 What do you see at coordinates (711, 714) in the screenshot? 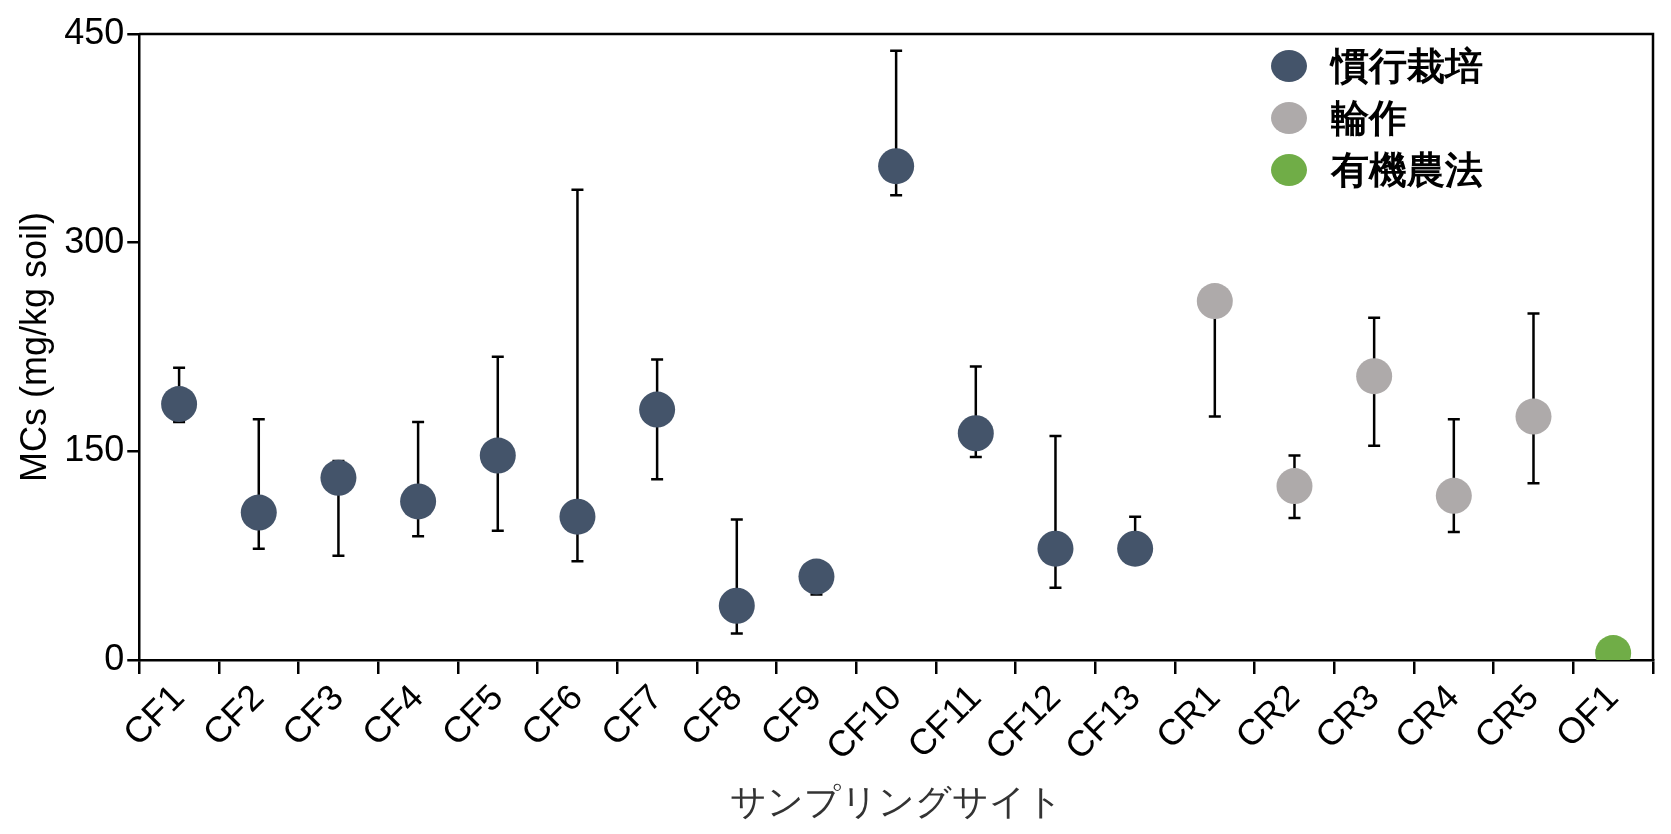
I see `x-tick-label: CF8` at bounding box center [711, 714].